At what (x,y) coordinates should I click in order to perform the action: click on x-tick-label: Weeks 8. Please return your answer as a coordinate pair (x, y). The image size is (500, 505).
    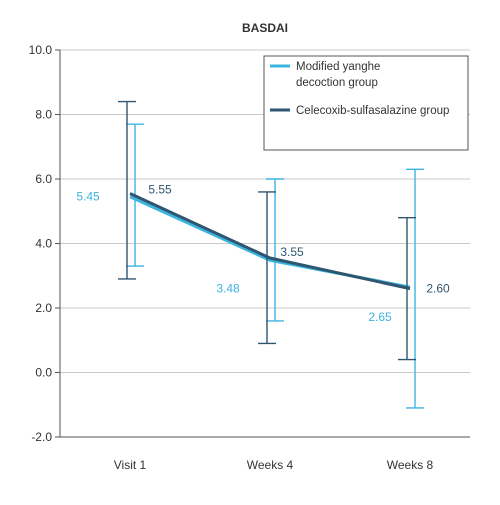
    Looking at the image, I should click on (410, 465).